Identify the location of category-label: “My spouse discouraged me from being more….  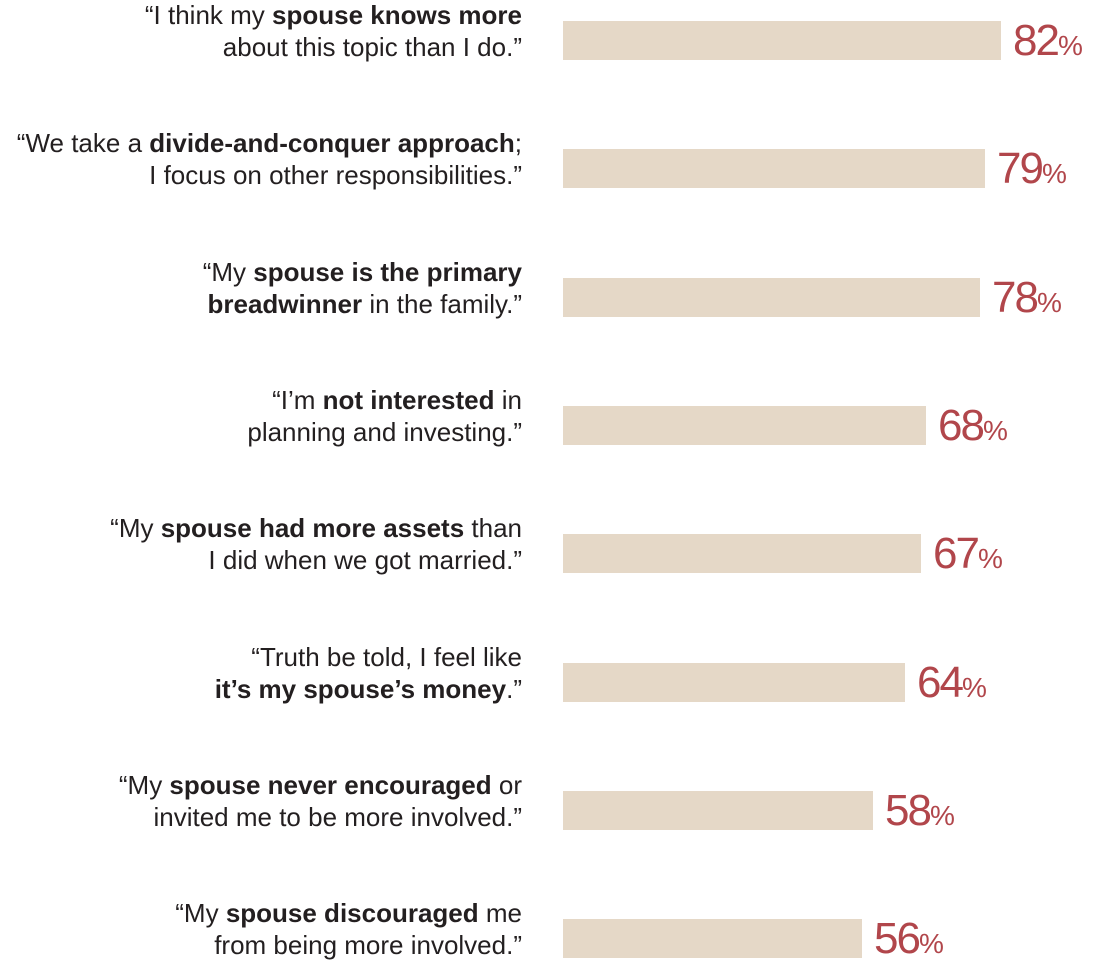
(261, 929).